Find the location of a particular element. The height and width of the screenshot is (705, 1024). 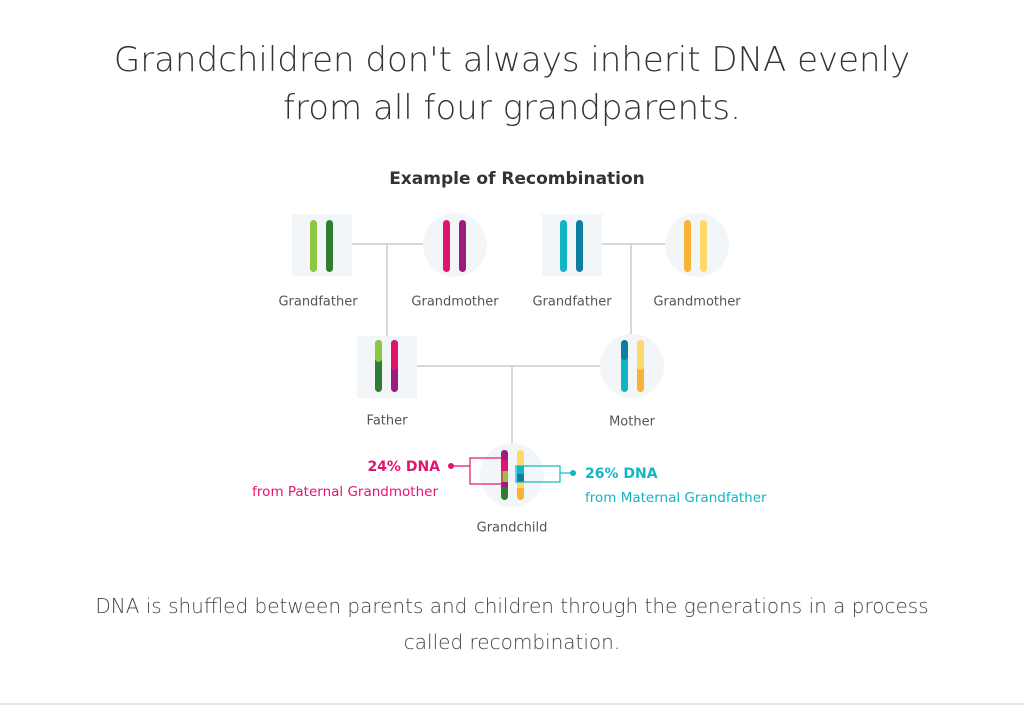

annotation-text: from Maternal Grandfather is located at coordinates (676, 498).